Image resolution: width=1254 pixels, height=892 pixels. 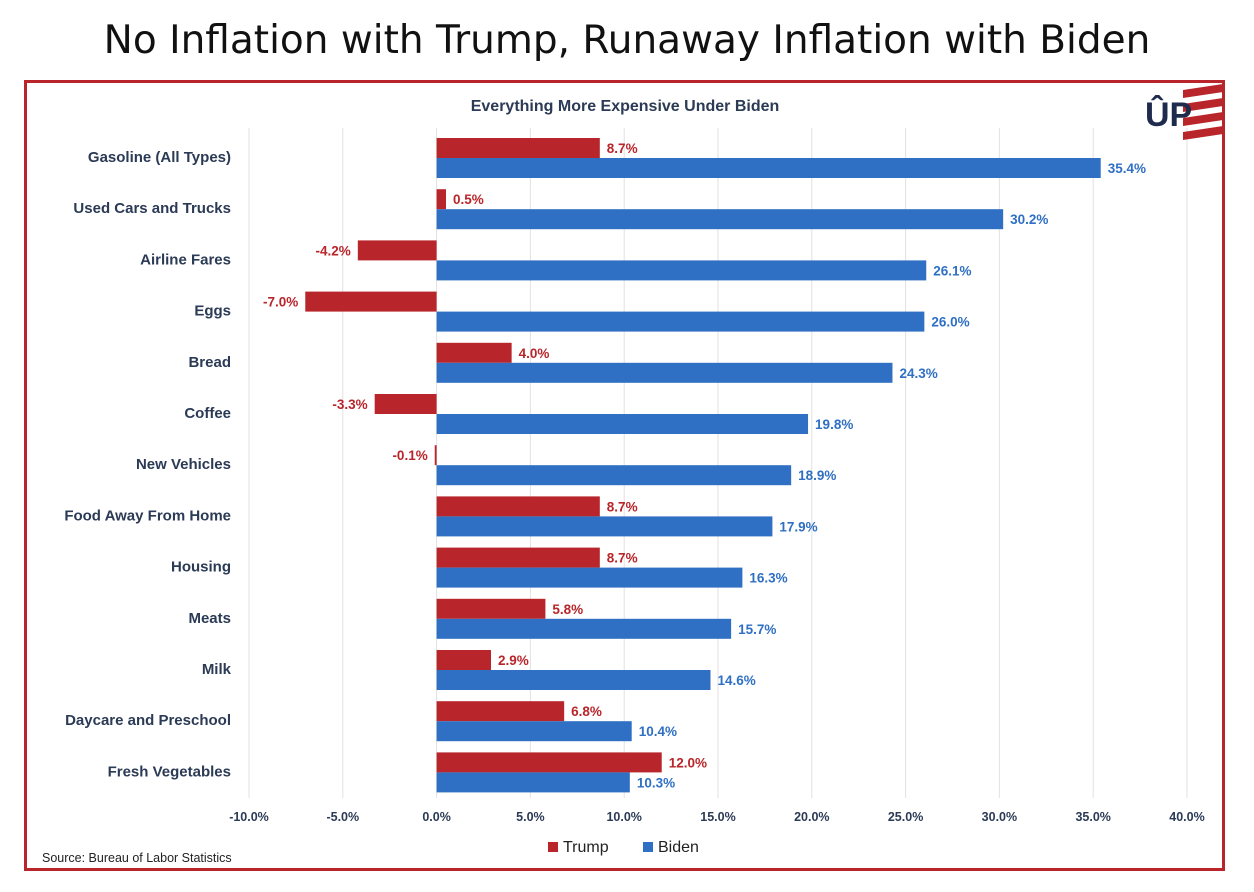 What do you see at coordinates (834, 424) in the screenshot?
I see `data-label-biden: 19.8%` at bounding box center [834, 424].